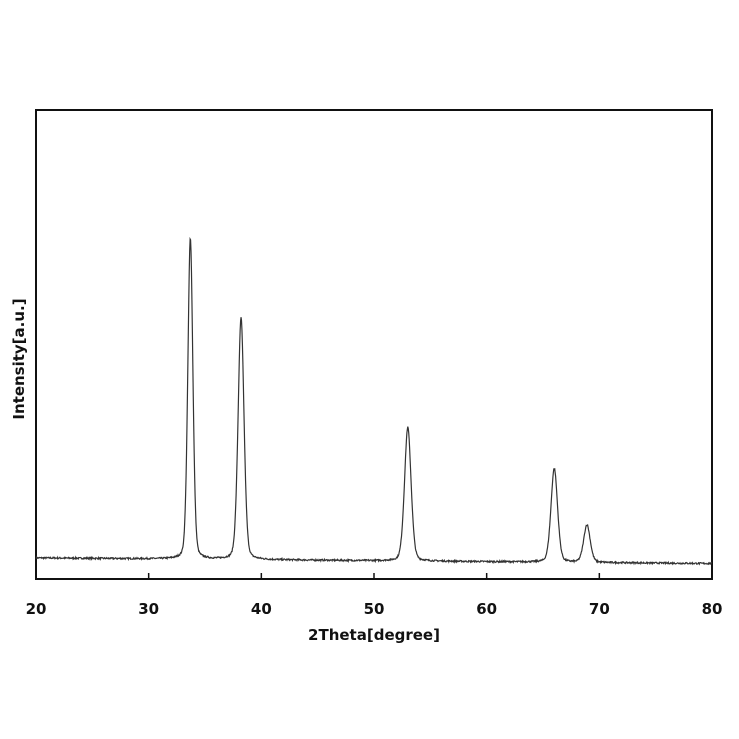 This screenshot has width=739, height=739. I want to click on x-tick-label: 50, so click(374, 609).